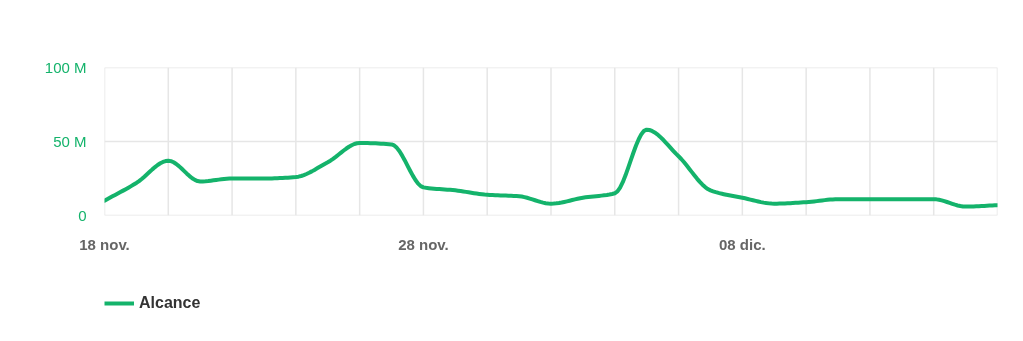 This screenshot has width=1023, height=341. What do you see at coordinates (104, 244) in the screenshot?
I see `x-tick-label: 18 nov.` at bounding box center [104, 244].